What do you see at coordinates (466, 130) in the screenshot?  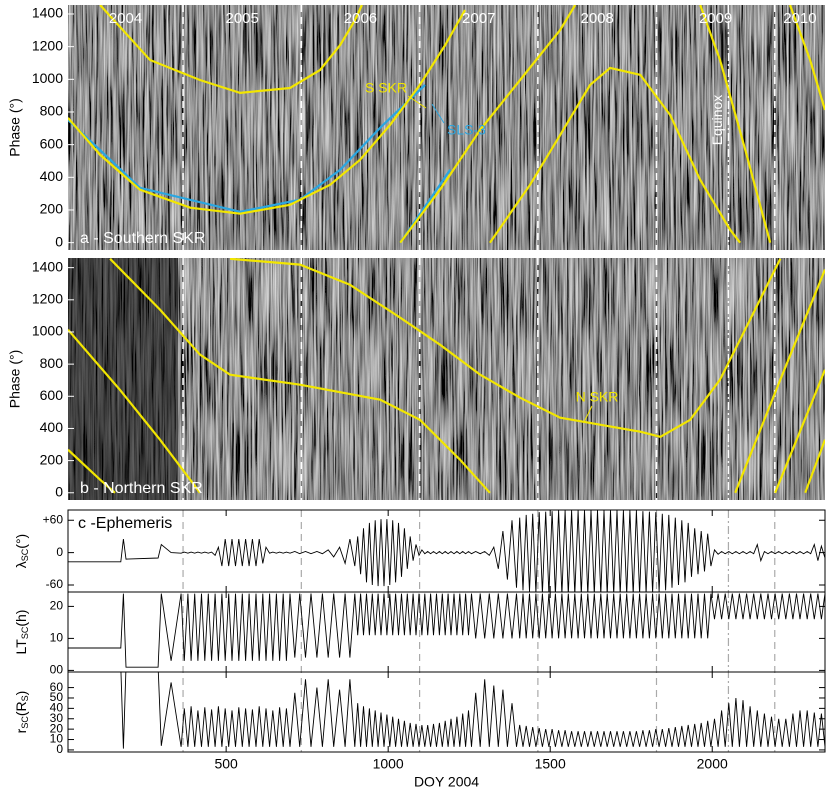 I see `series-annotation: SLS-3` at bounding box center [466, 130].